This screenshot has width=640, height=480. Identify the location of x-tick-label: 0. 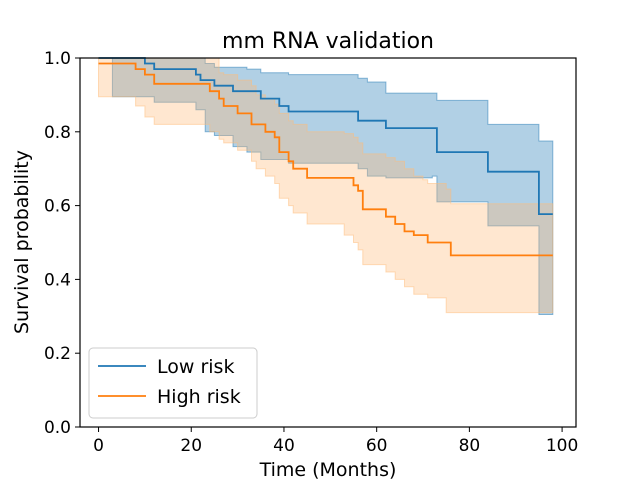
(98, 446).